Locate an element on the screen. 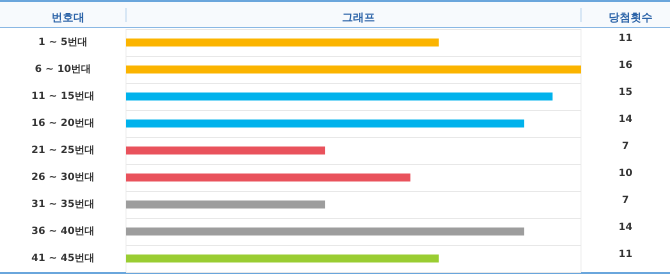 This screenshot has height=275, width=670. data-label: 16 is located at coordinates (625, 65).